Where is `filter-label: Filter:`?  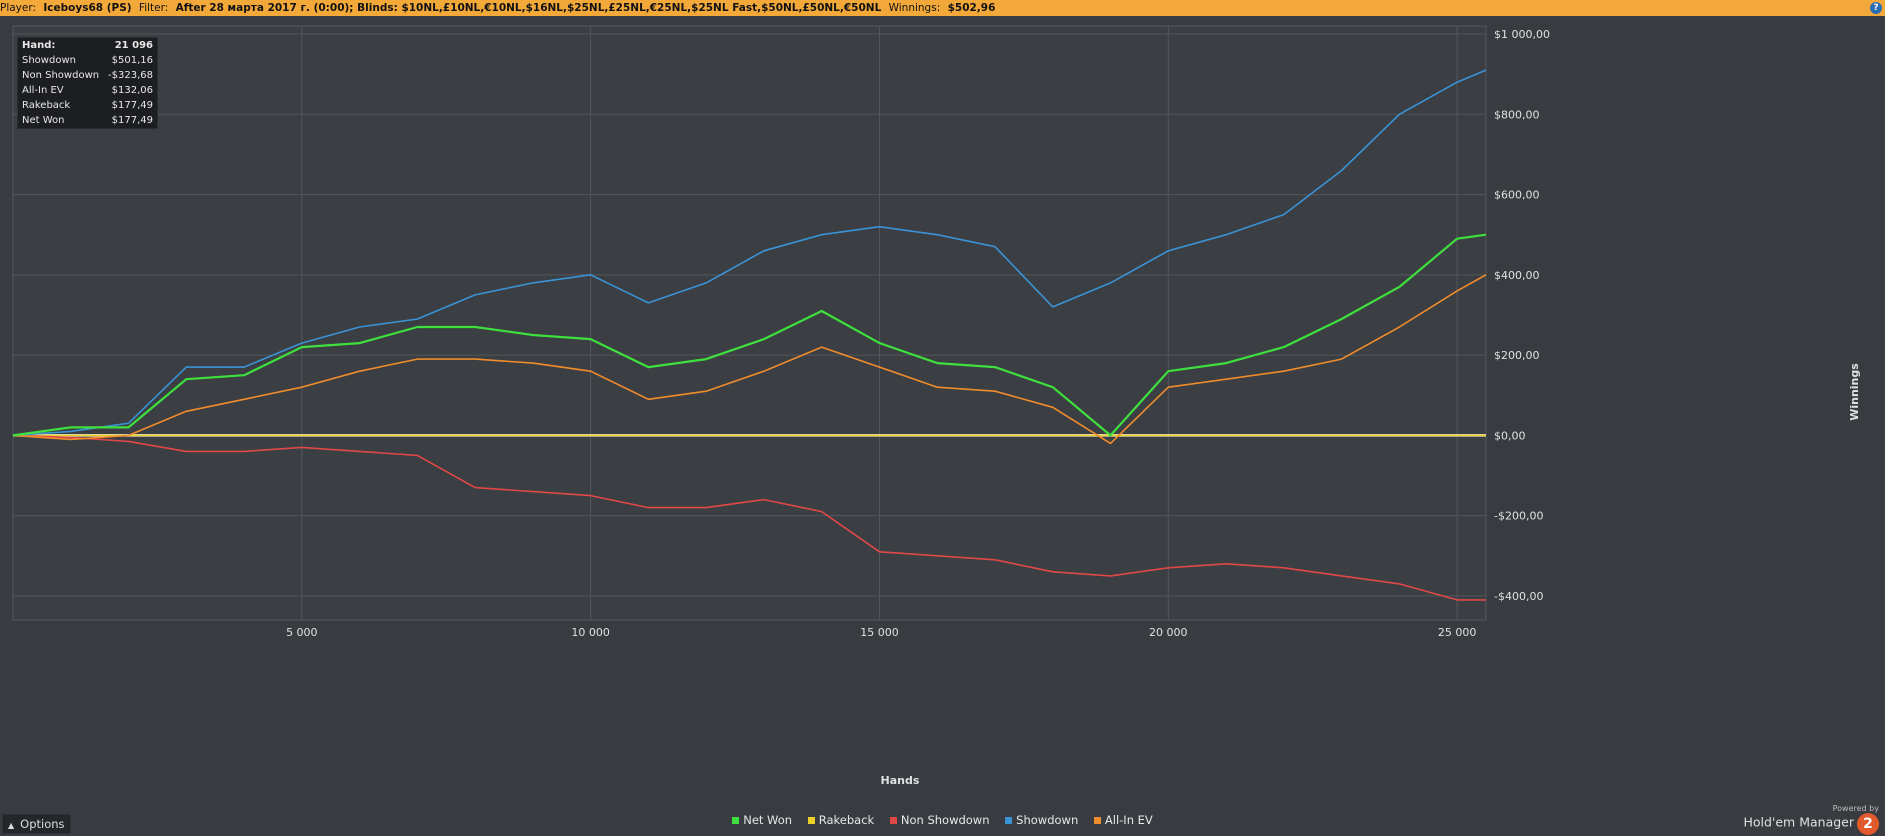 filter-label: Filter: is located at coordinates (153, 8).